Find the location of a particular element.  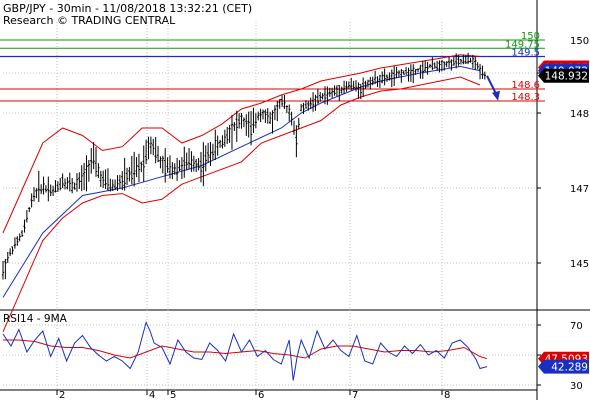

price-tick-label: 147 is located at coordinates (579, 189).